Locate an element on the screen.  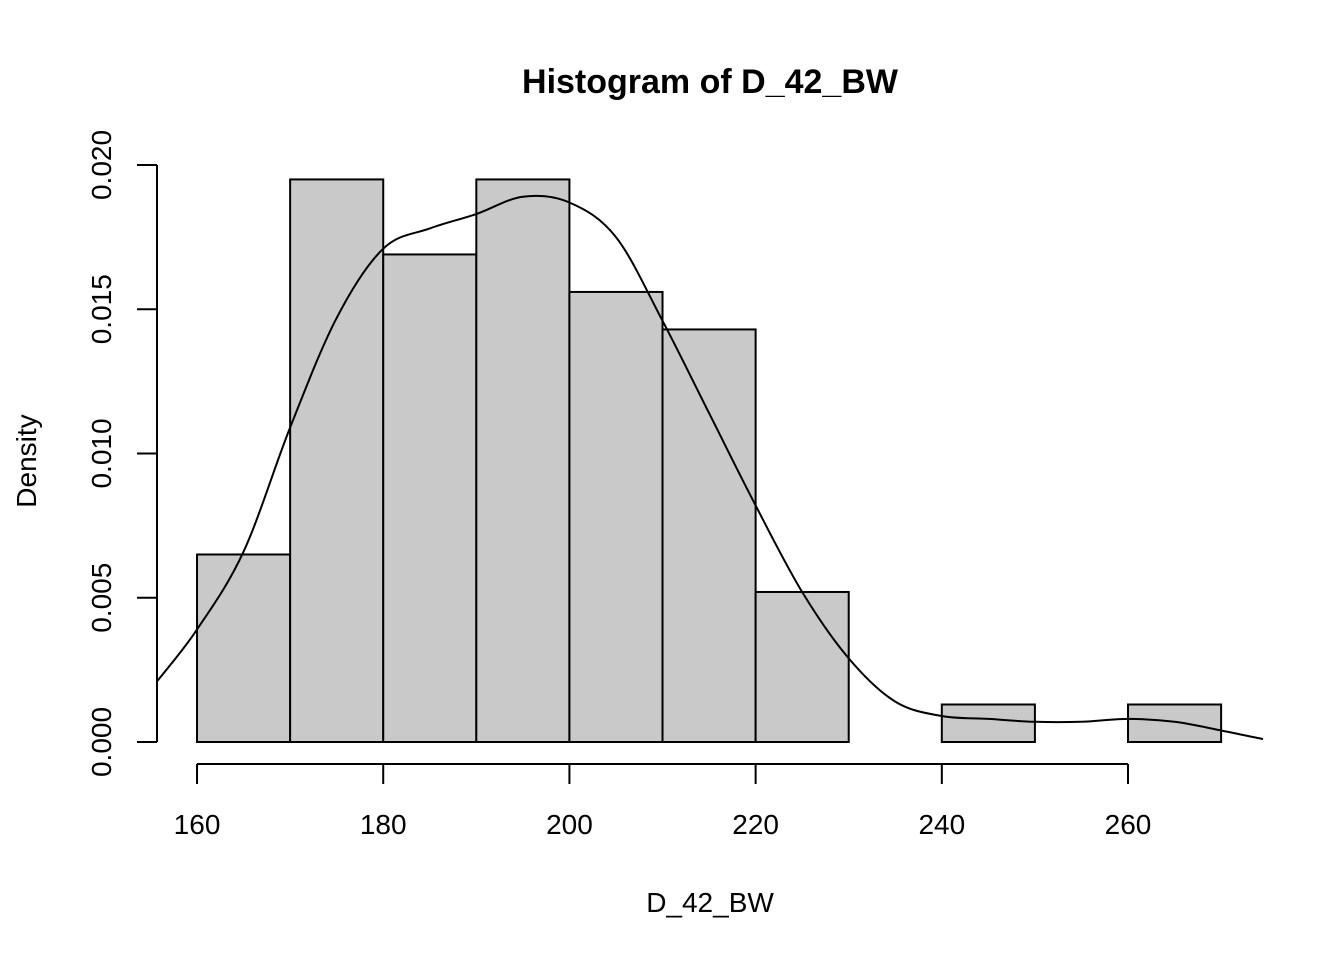
chart-title: Histogram of D_42_BW is located at coordinates (710, 82).